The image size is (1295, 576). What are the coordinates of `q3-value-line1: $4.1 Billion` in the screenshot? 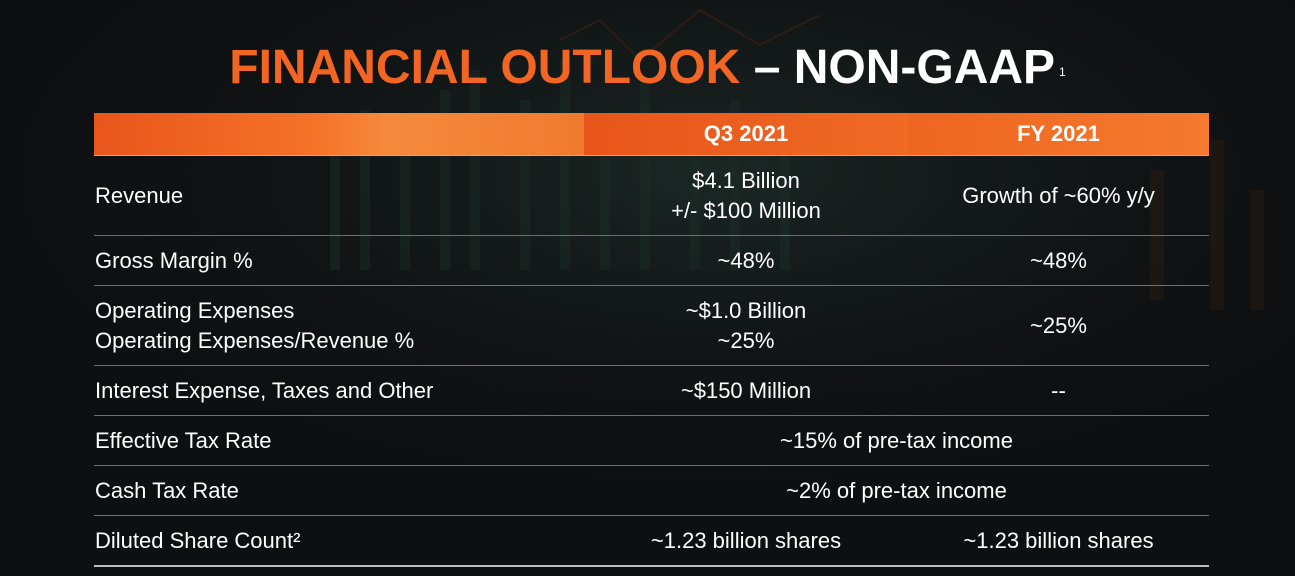 It's located at (746, 180).